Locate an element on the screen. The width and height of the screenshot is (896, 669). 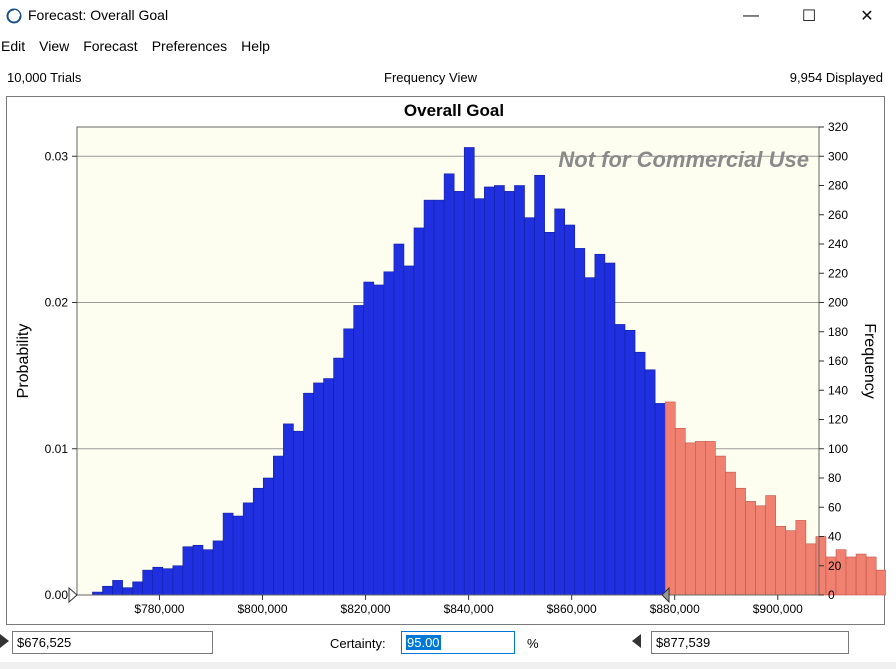
x-tick-label: $780,000 is located at coordinates (159, 609).